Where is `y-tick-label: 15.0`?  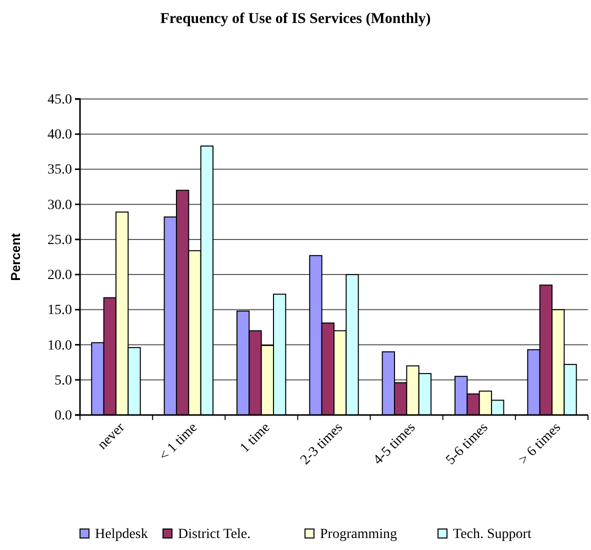 y-tick-label: 15.0 is located at coordinates (60, 310).